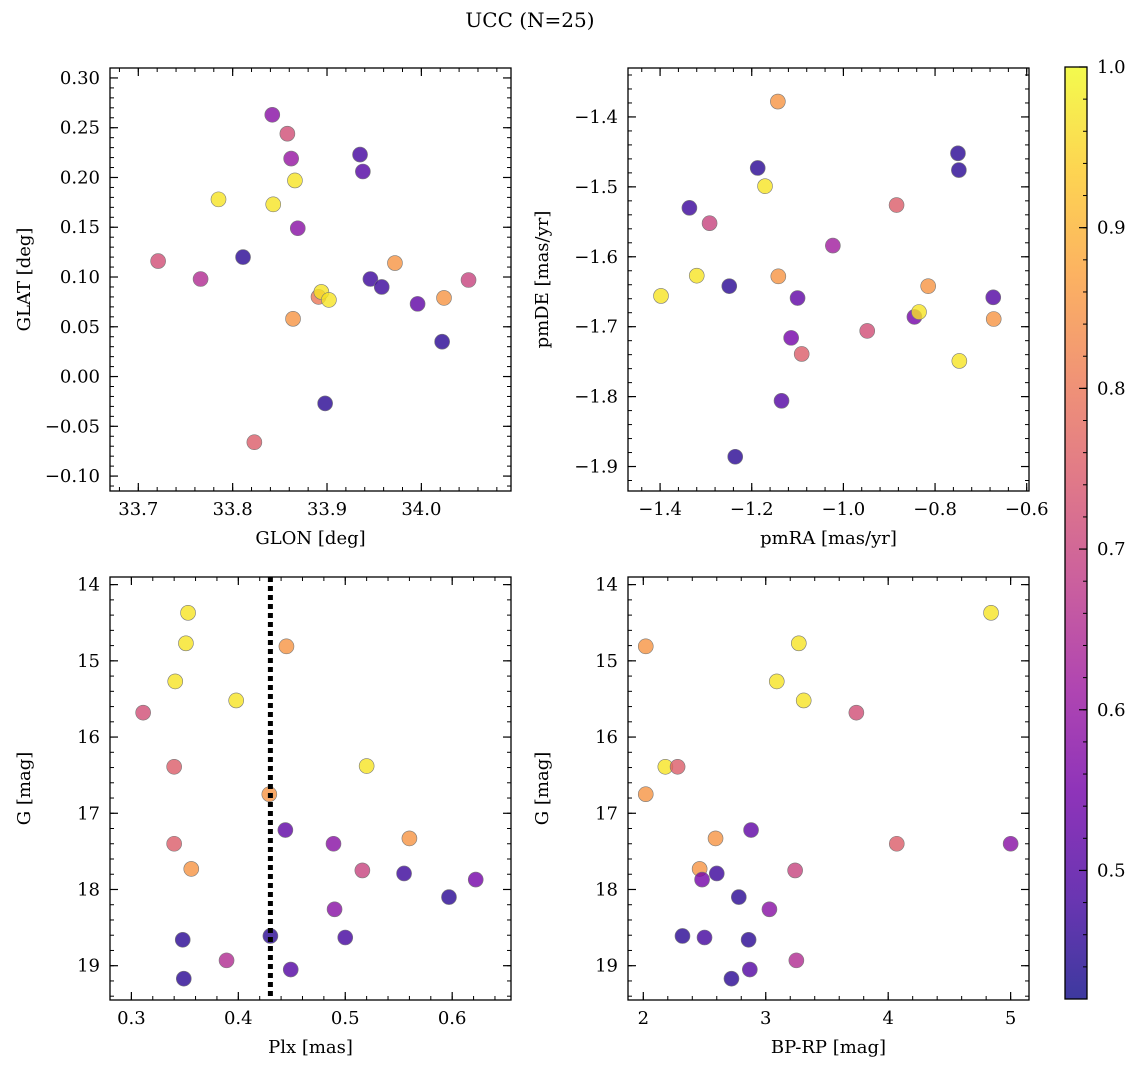 The image size is (1136, 1067). What do you see at coordinates (596, 397) in the screenshot?
I see `y-tick-label: −1.8` at bounding box center [596, 397].